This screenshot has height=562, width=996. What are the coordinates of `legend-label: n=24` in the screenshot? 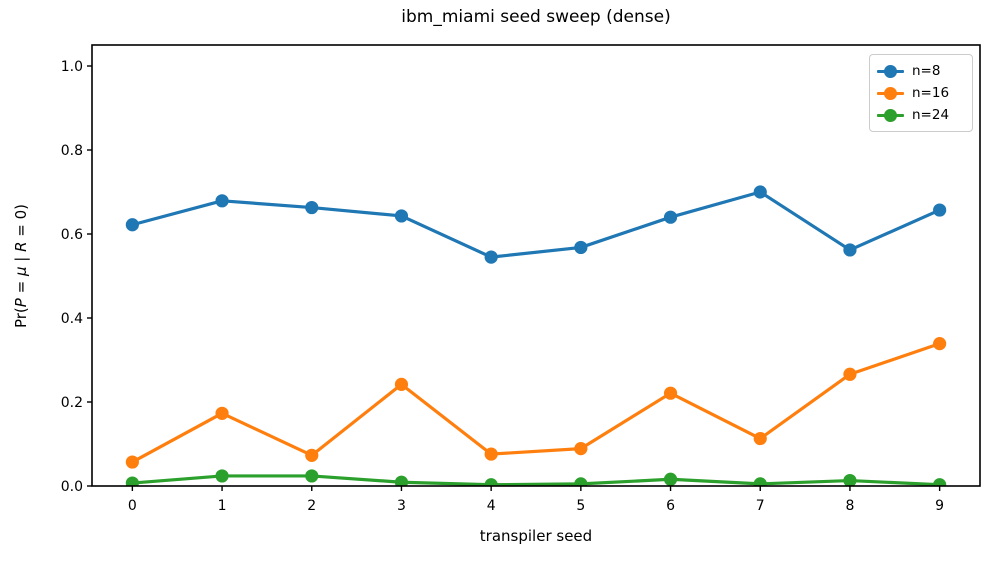 It's located at (931, 115).